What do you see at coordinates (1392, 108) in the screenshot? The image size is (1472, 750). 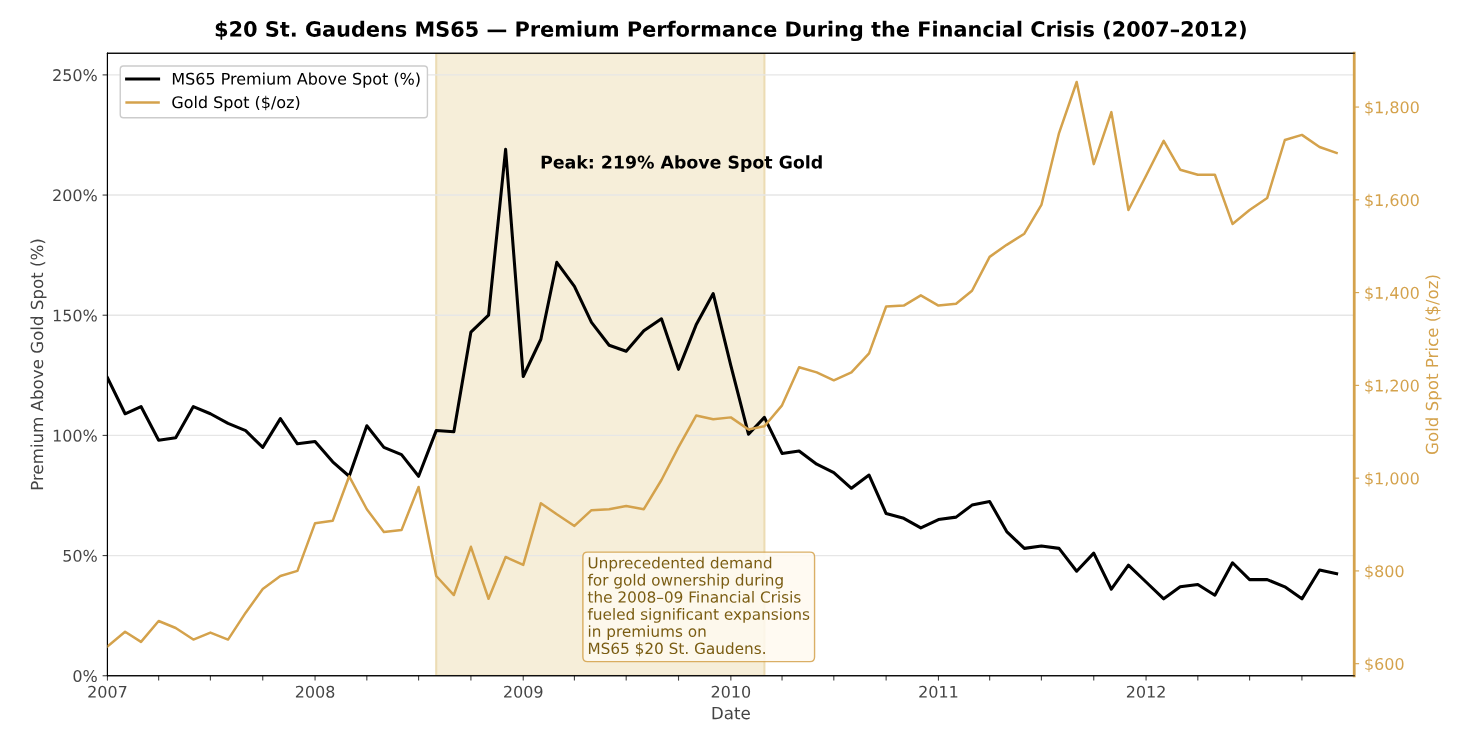 I see `y2-tick-label: $1,800` at bounding box center [1392, 108].